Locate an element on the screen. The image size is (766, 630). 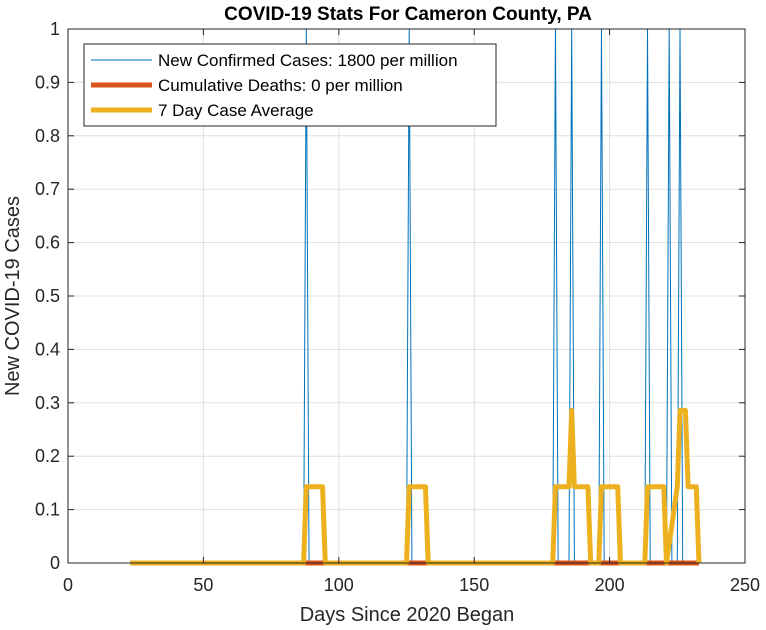
y-tick-label: 0.3 is located at coordinates (47, 403).